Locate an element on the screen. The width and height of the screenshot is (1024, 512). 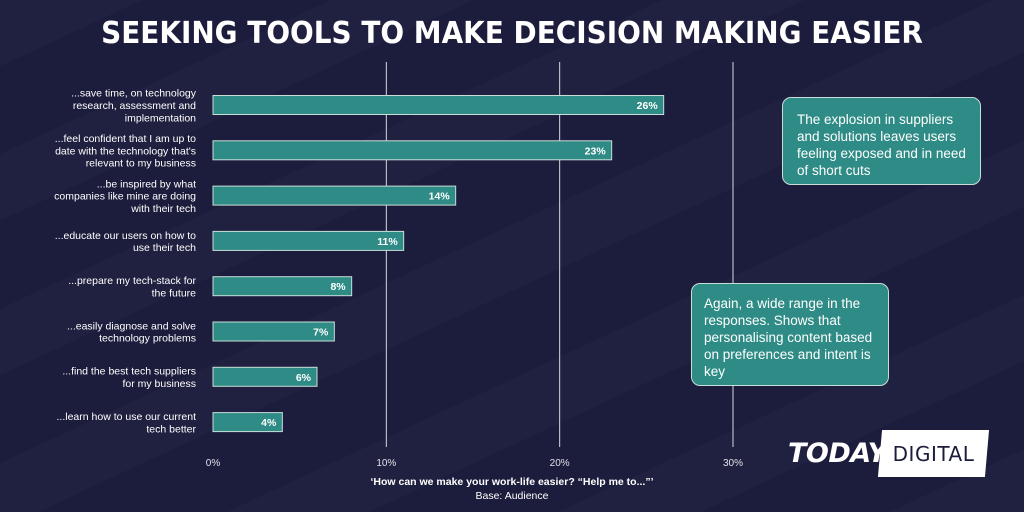
category-label-line: ...find the best tech suppliers is located at coordinates (129, 372).